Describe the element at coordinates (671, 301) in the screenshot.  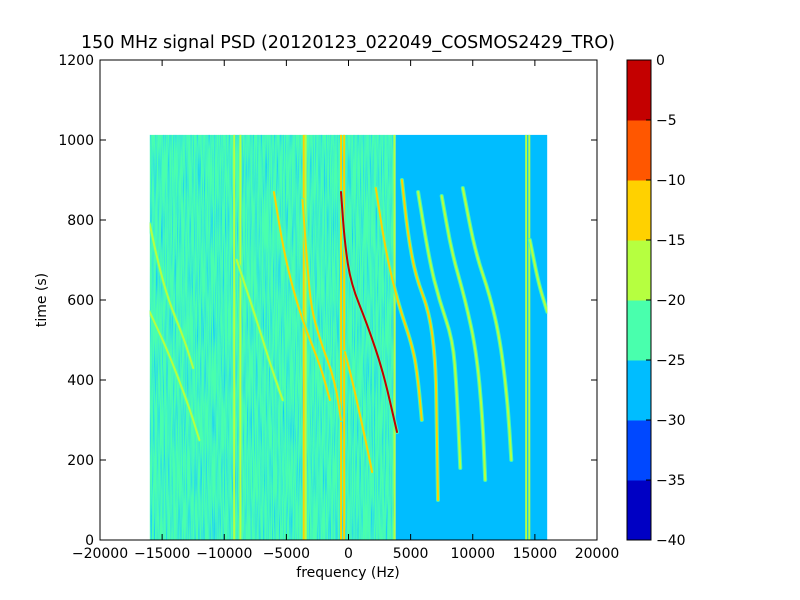
I see `colorbar-tick-label: −20` at that location.